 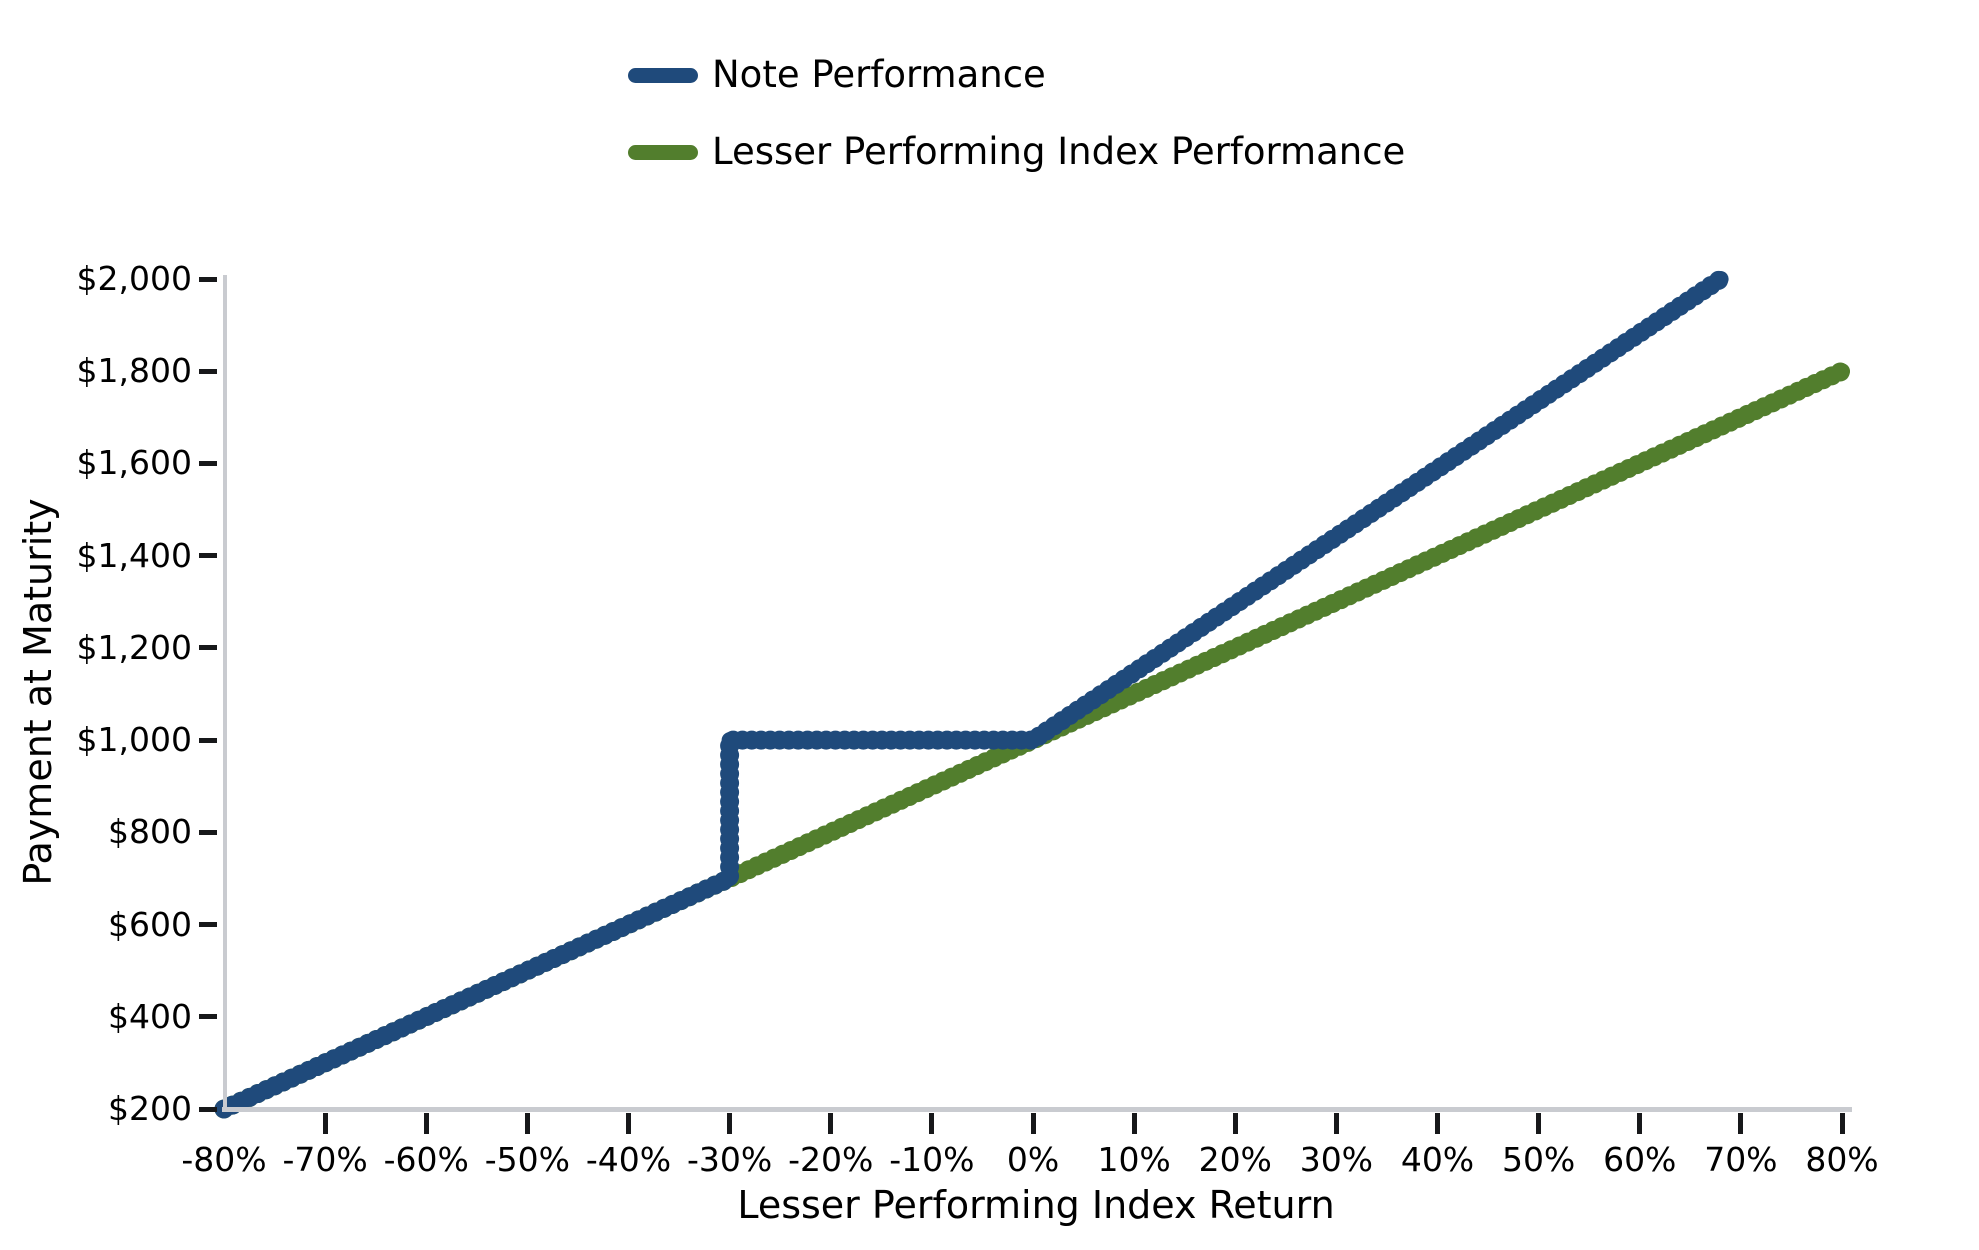 What do you see at coordinates (663, 75) in the screenshot?
I see `note-performance-swatch` at bounding box center [663, 75].